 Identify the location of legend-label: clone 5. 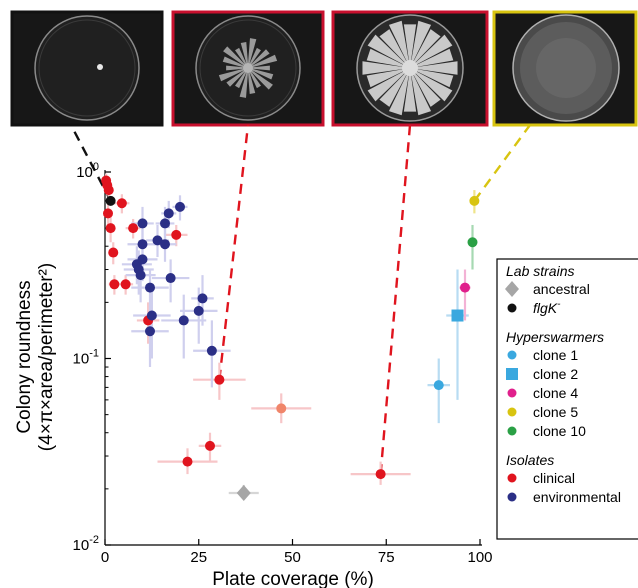
(555, 412).